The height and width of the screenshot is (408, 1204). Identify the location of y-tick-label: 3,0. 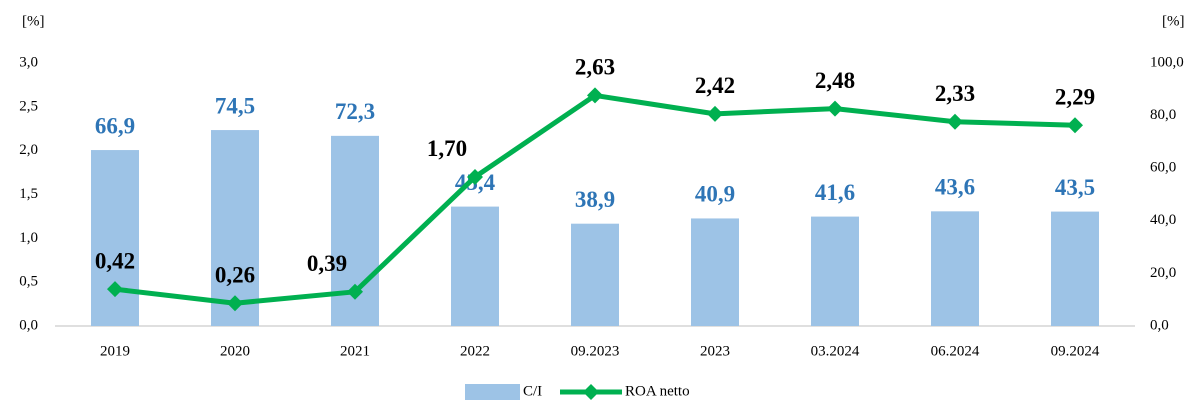
(28, 62).